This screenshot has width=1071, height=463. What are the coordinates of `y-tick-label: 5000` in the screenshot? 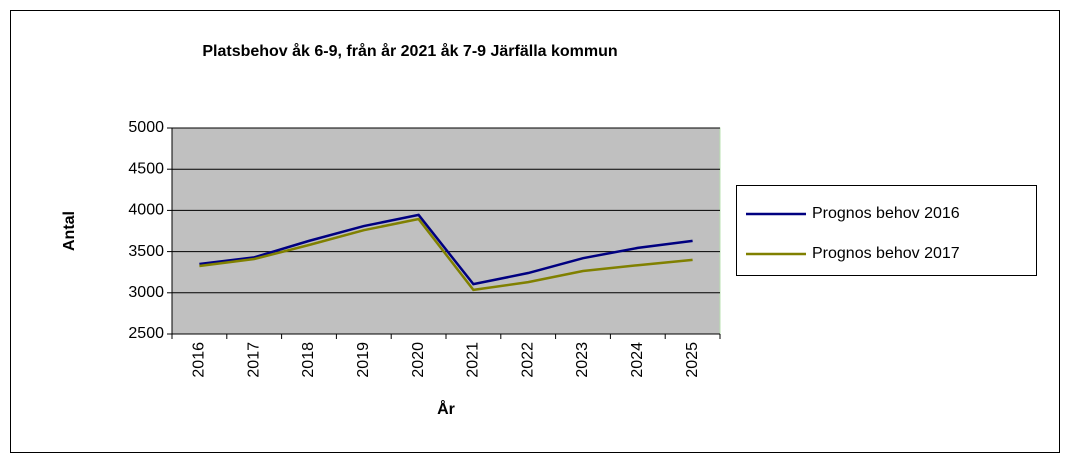 It's located at (146, 127).